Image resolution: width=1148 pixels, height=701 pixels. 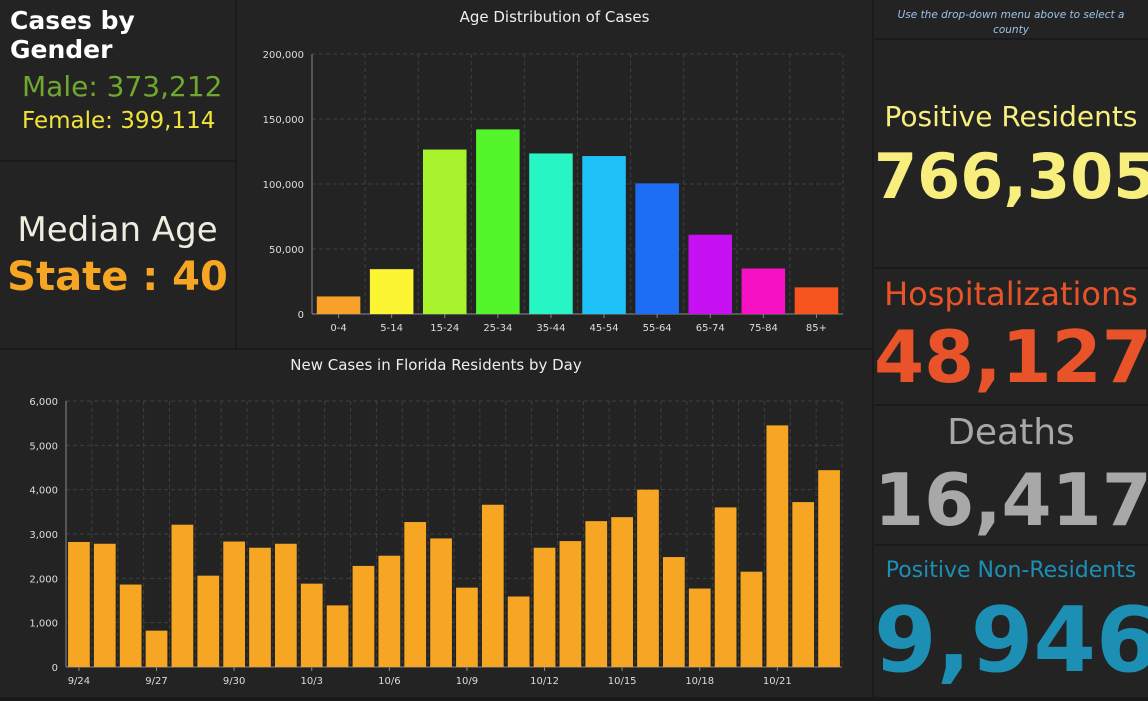 I want to click on bar-10/14, so click(x=596, y=594).